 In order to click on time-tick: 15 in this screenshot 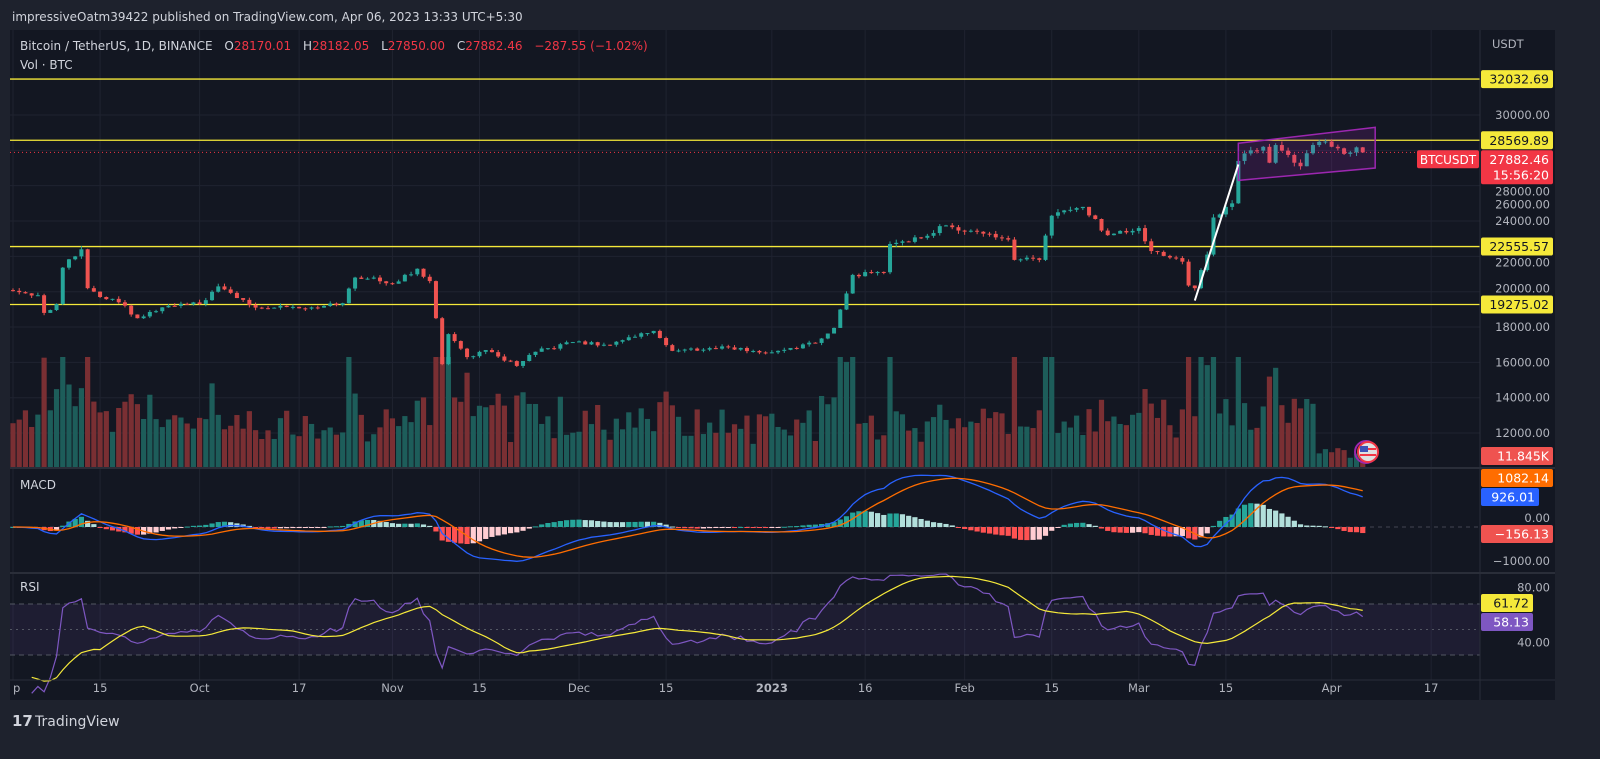, I will do `click(100, 688)`.